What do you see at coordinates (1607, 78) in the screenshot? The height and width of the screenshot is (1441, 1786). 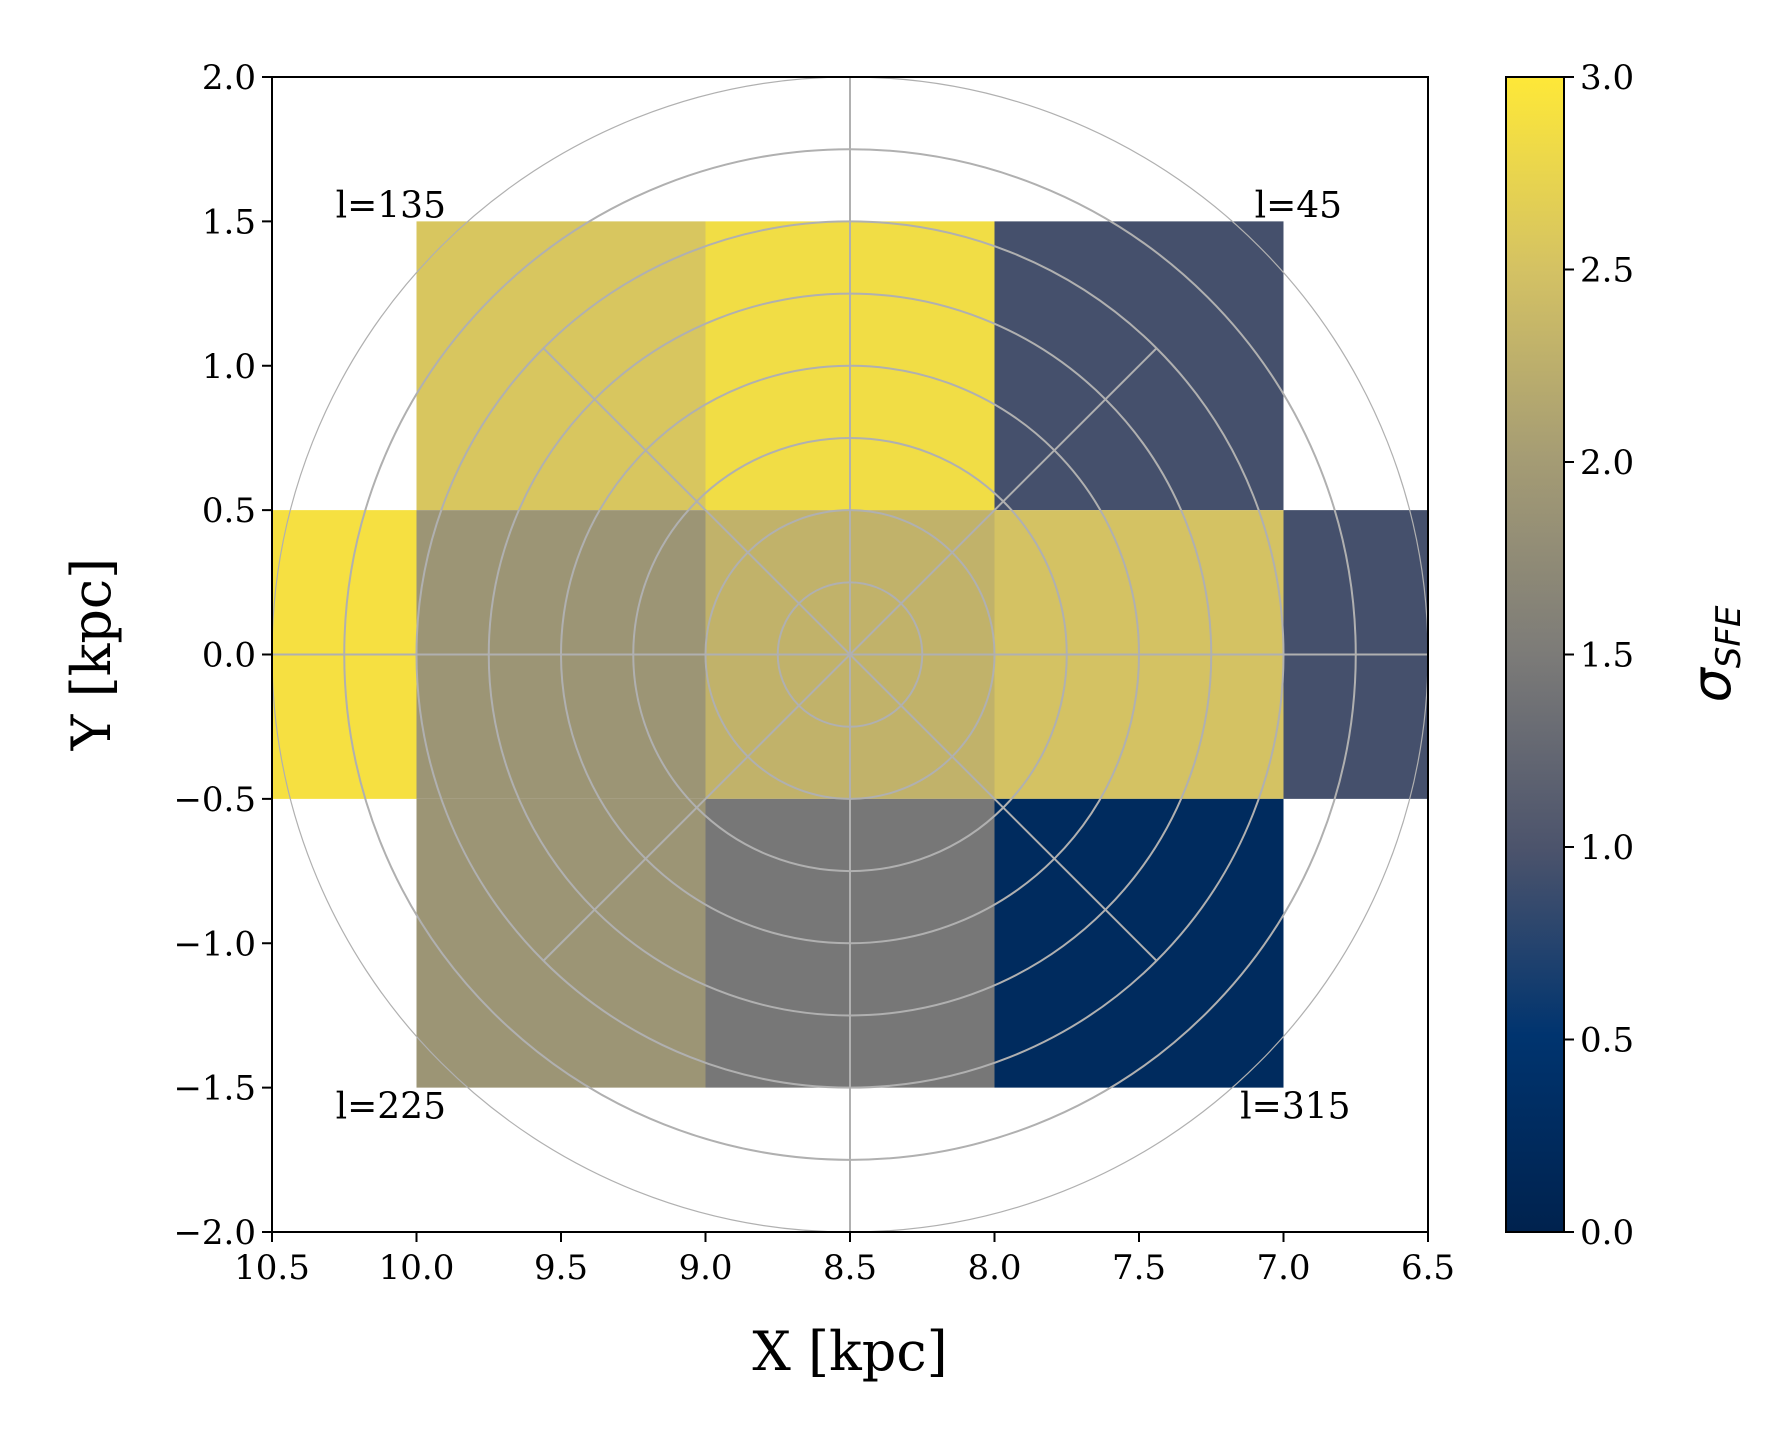 I see `colorbar-tick-label: 3.0` at bounding box center [1607, 78].